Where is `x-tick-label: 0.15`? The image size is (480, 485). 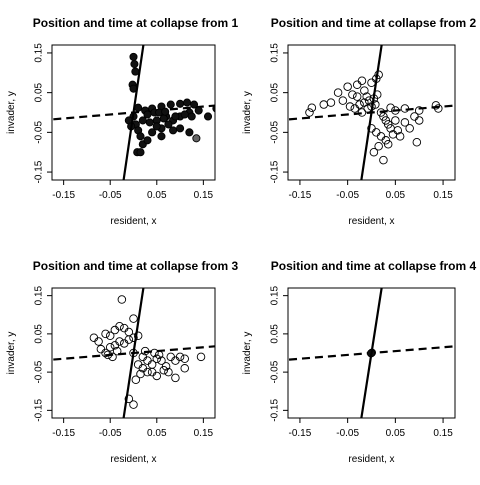
x-tick-label: 0.15 is located at coordinates (204, 195).